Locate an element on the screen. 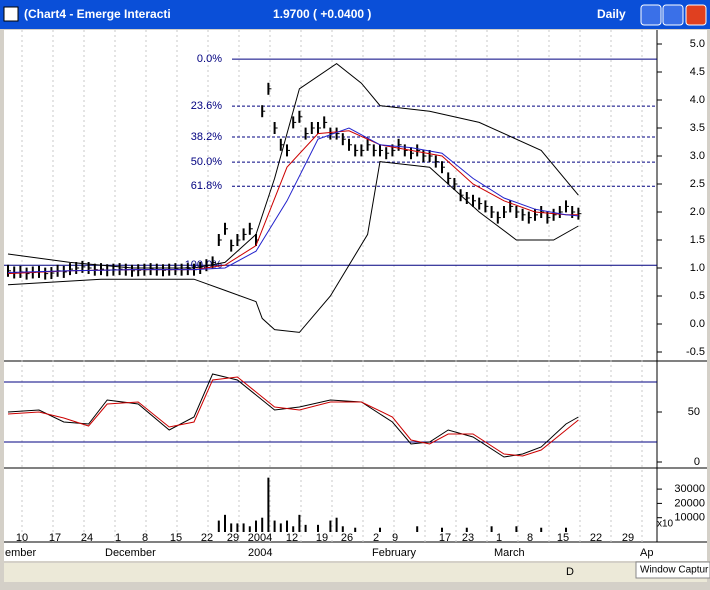  date-label: 9 is located at coordinates (395, 538).